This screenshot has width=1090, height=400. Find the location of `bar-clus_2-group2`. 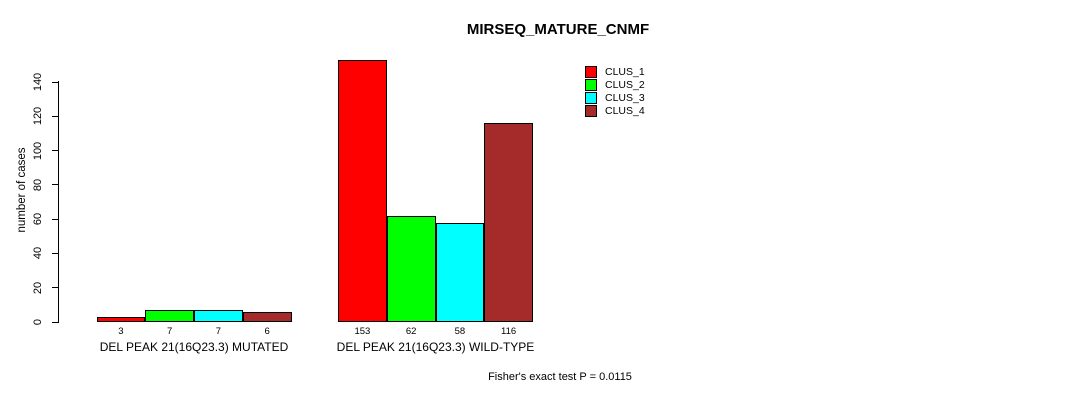

bar-clus_2-group2 is located at coordinates (411, 268).